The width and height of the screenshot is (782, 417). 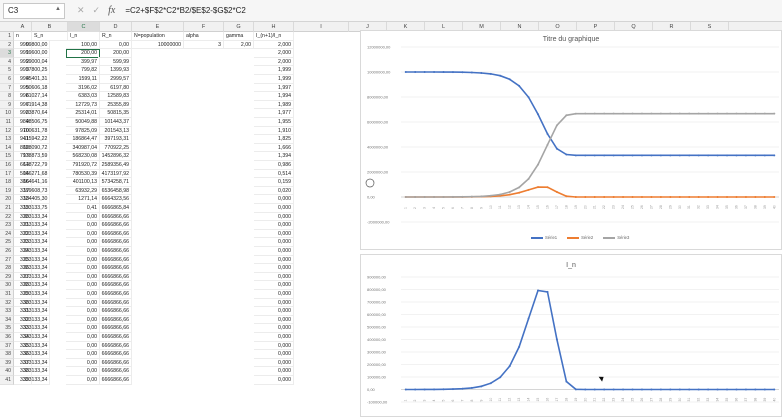 I want to click on row-header: 33, so click(x=7, y=311).